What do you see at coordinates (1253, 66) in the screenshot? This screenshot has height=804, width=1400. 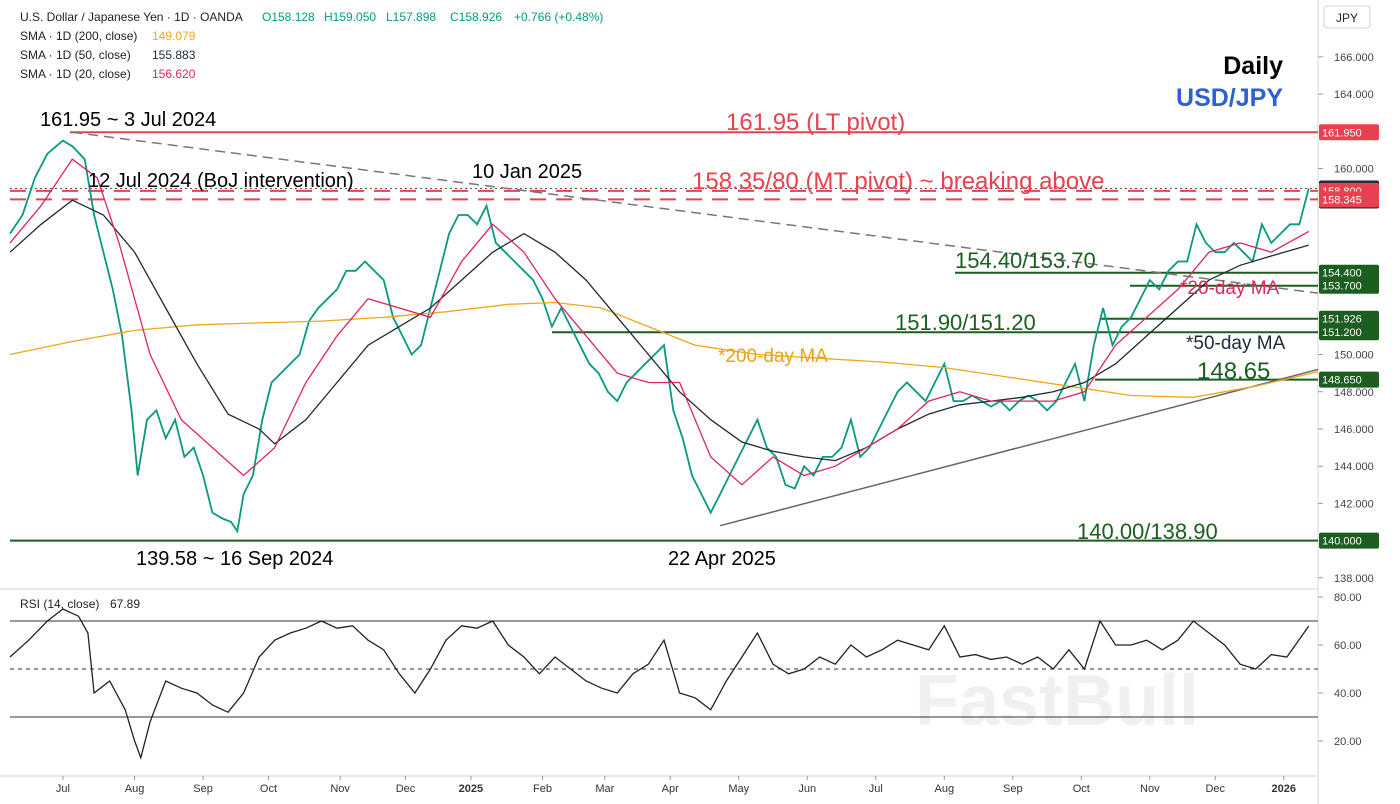 I see `timeframe: Daily` at bounding box center [1253, 66].